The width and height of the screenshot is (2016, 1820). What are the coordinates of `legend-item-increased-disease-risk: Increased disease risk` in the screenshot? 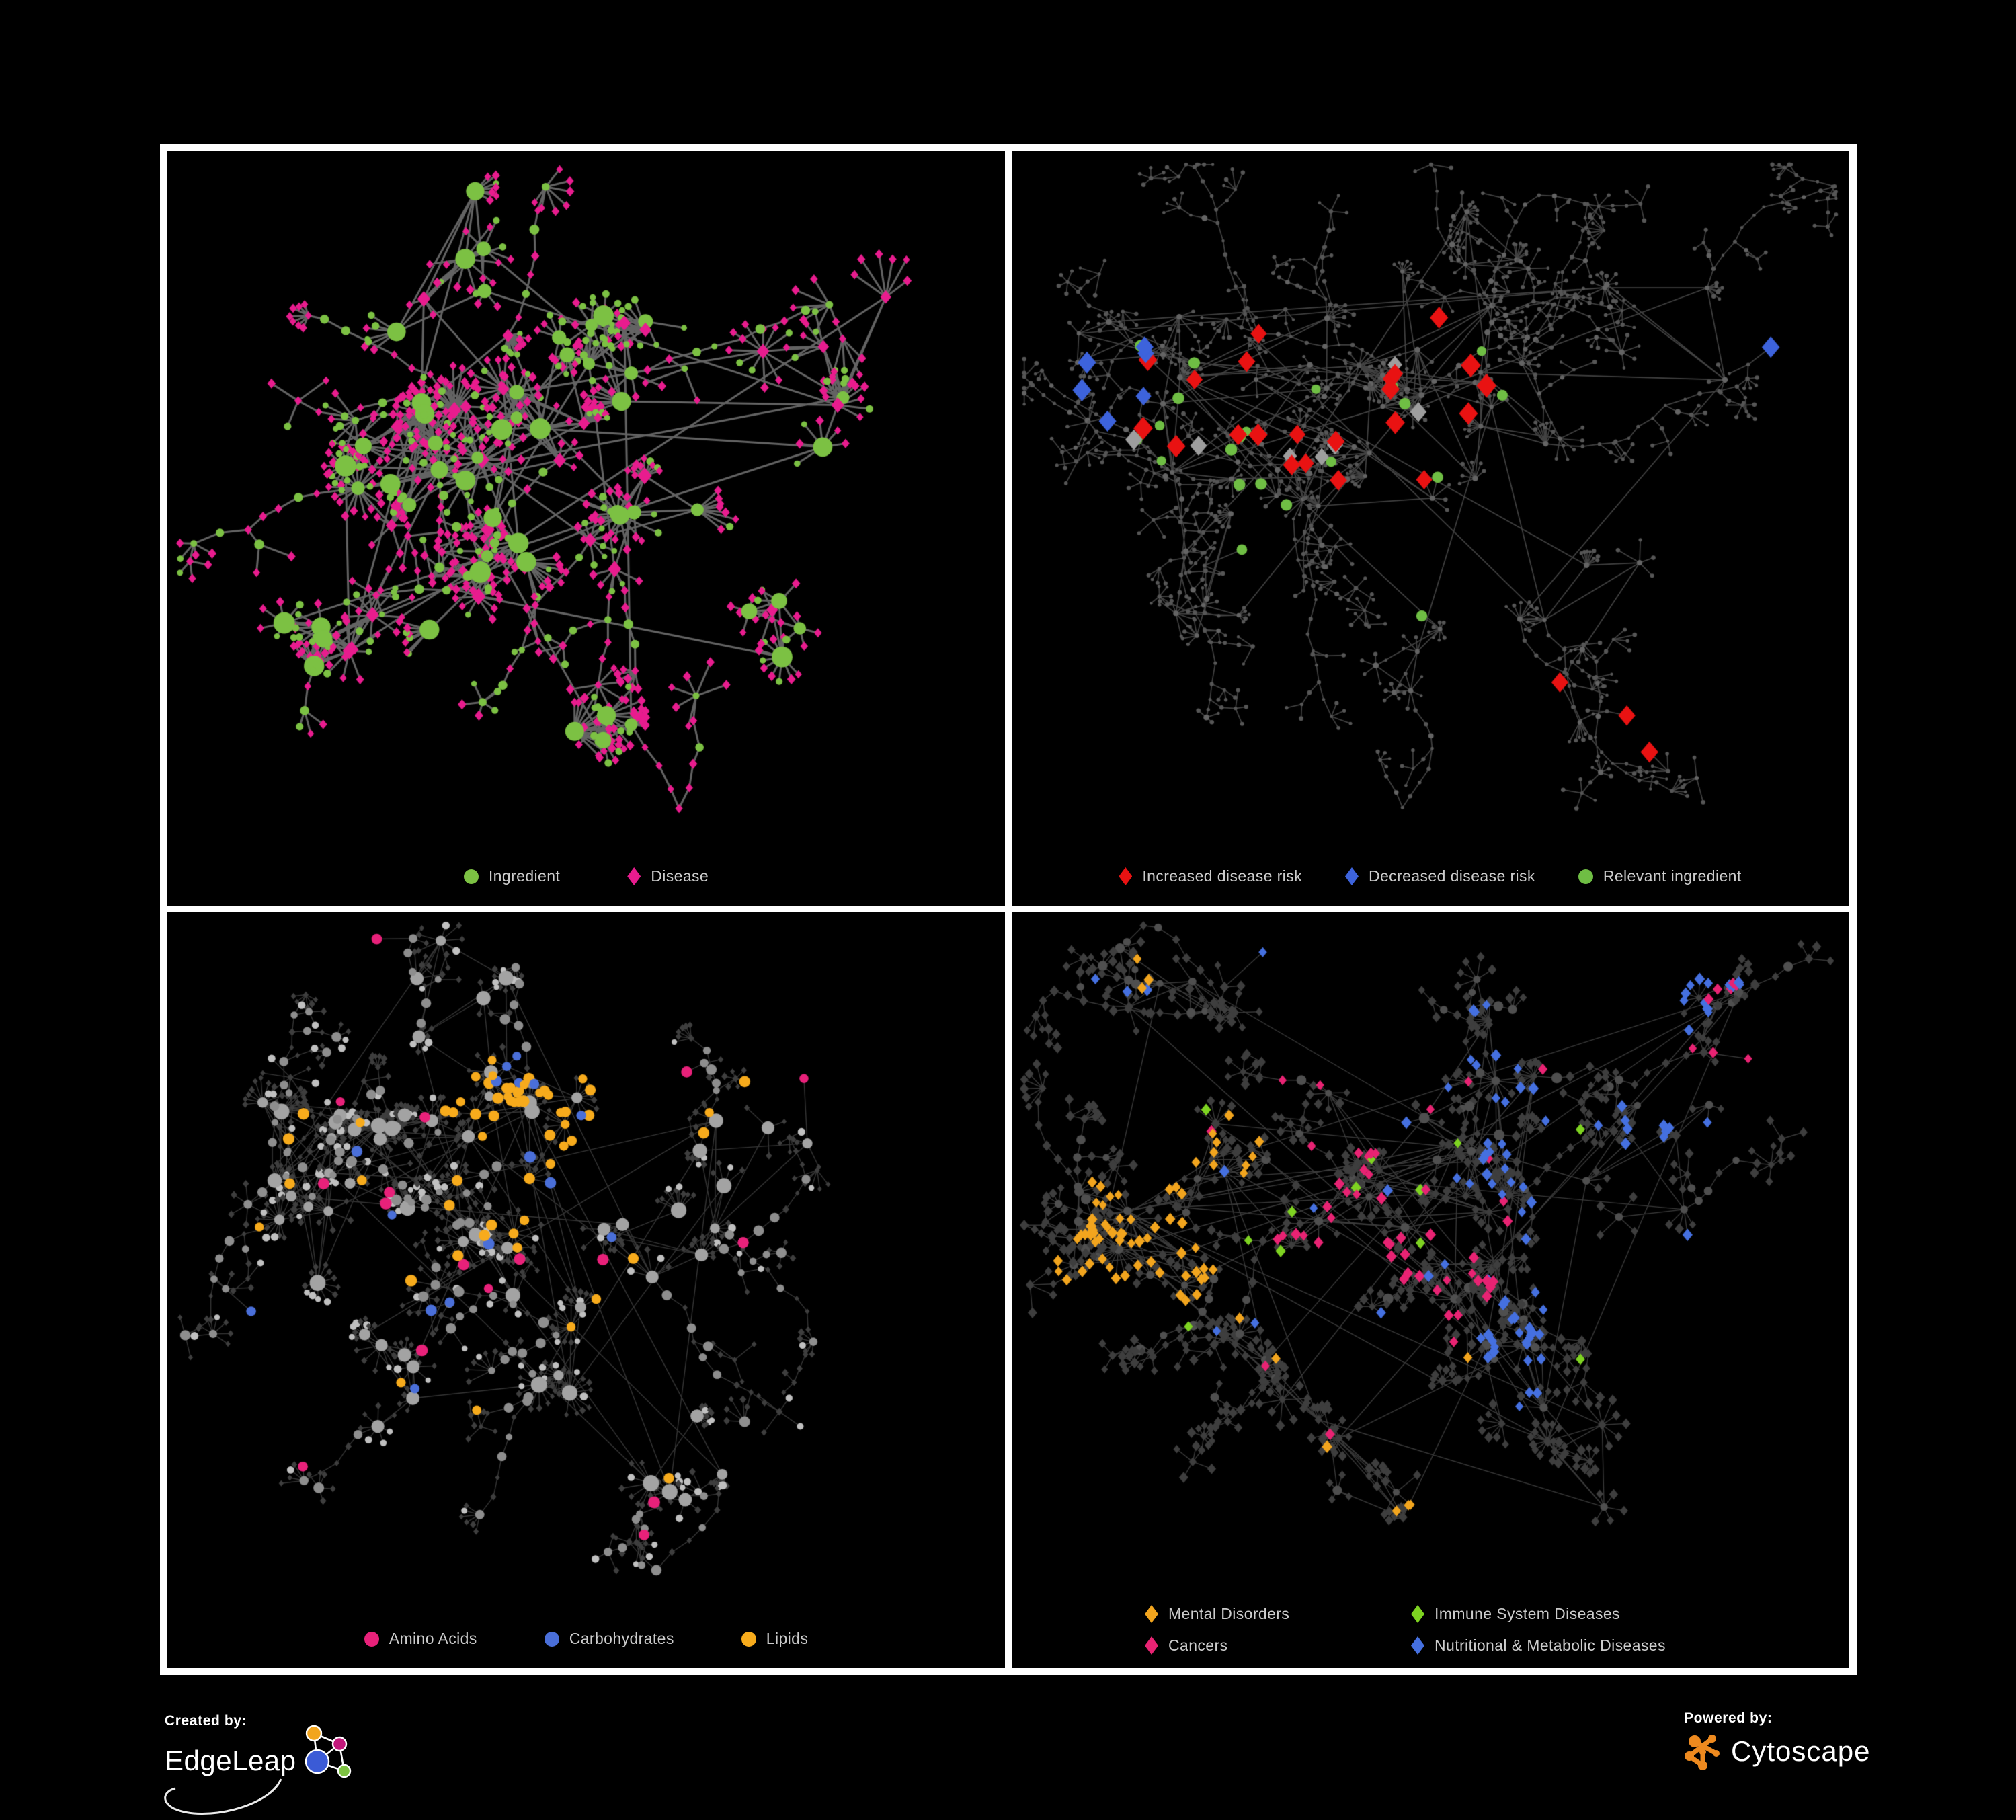 It's located at (1210, 876).